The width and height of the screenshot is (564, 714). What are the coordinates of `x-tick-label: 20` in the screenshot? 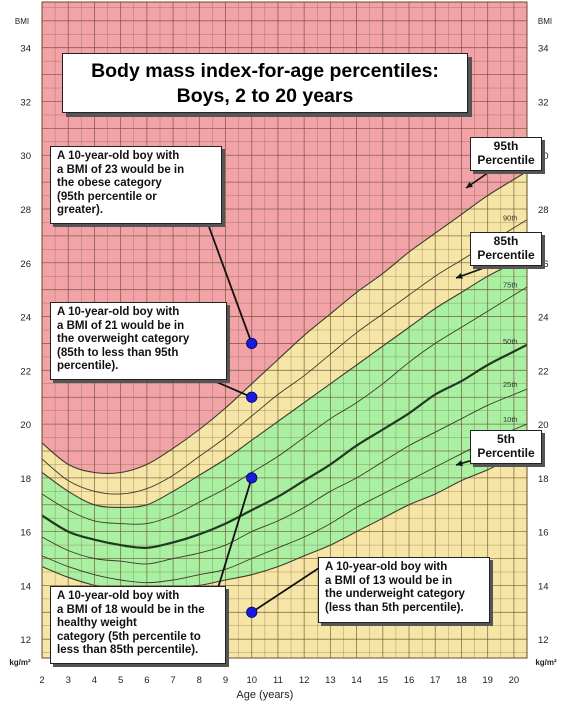 It's located at (514, 680).